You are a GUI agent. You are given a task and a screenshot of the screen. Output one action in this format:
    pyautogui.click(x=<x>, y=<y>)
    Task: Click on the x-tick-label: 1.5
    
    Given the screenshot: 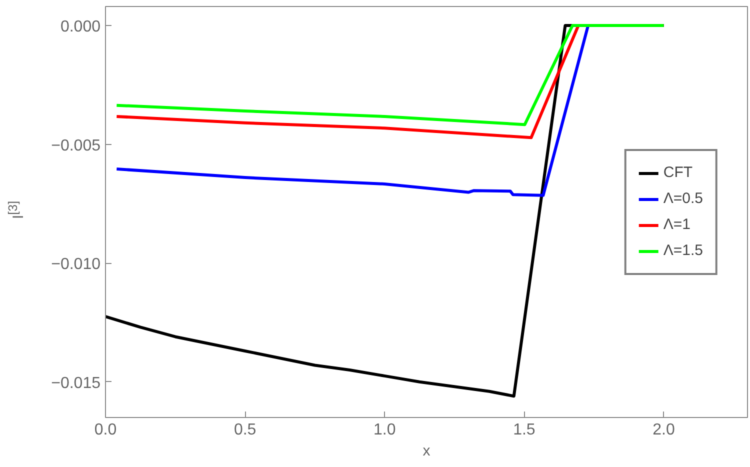 What is the action you would take?
    pyautogui.click(x=524, y=430)
    